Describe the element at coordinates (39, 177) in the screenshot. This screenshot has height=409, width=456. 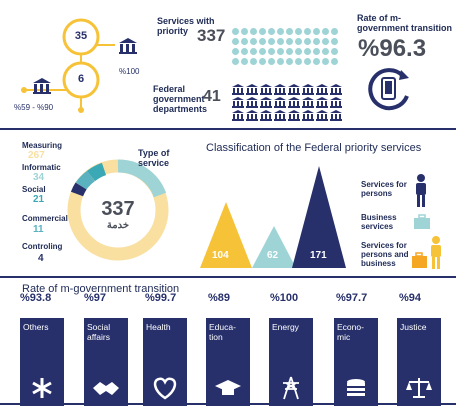
I see `informatic-value: 34` at that location.